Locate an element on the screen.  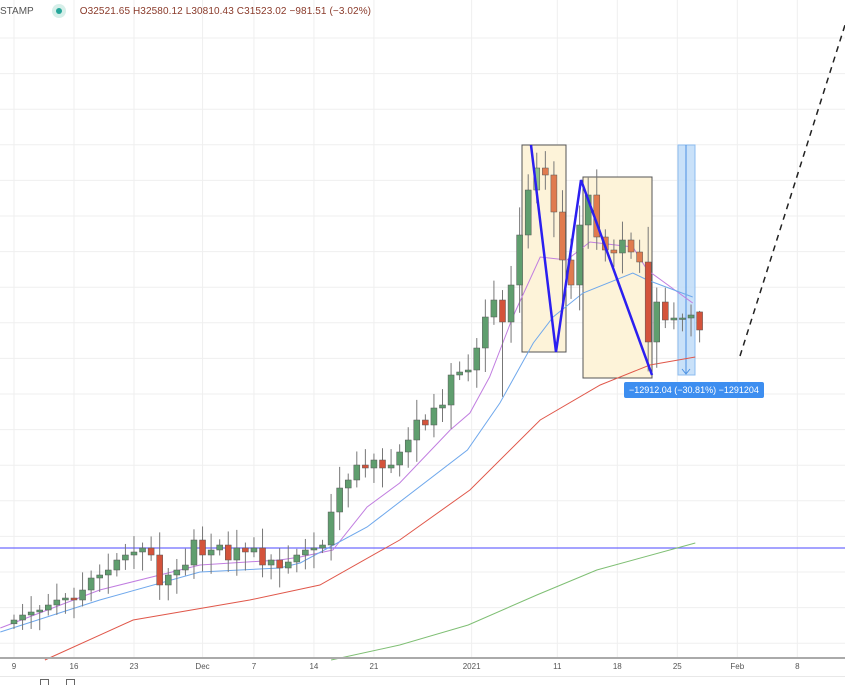
bottom-toolbar is located at coordinates (422, 680).